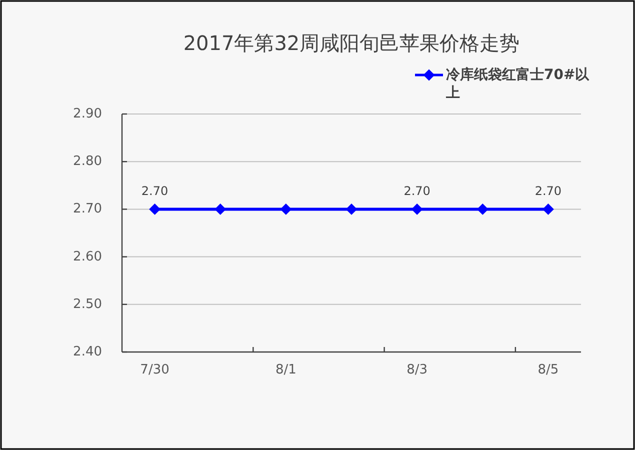 The height and width of the screenshot is (450, 635). What do you see at coordinates (87, 304) in the screenshot?
I see `y-tick-label: 2.50` at bounding box center [87, 304].